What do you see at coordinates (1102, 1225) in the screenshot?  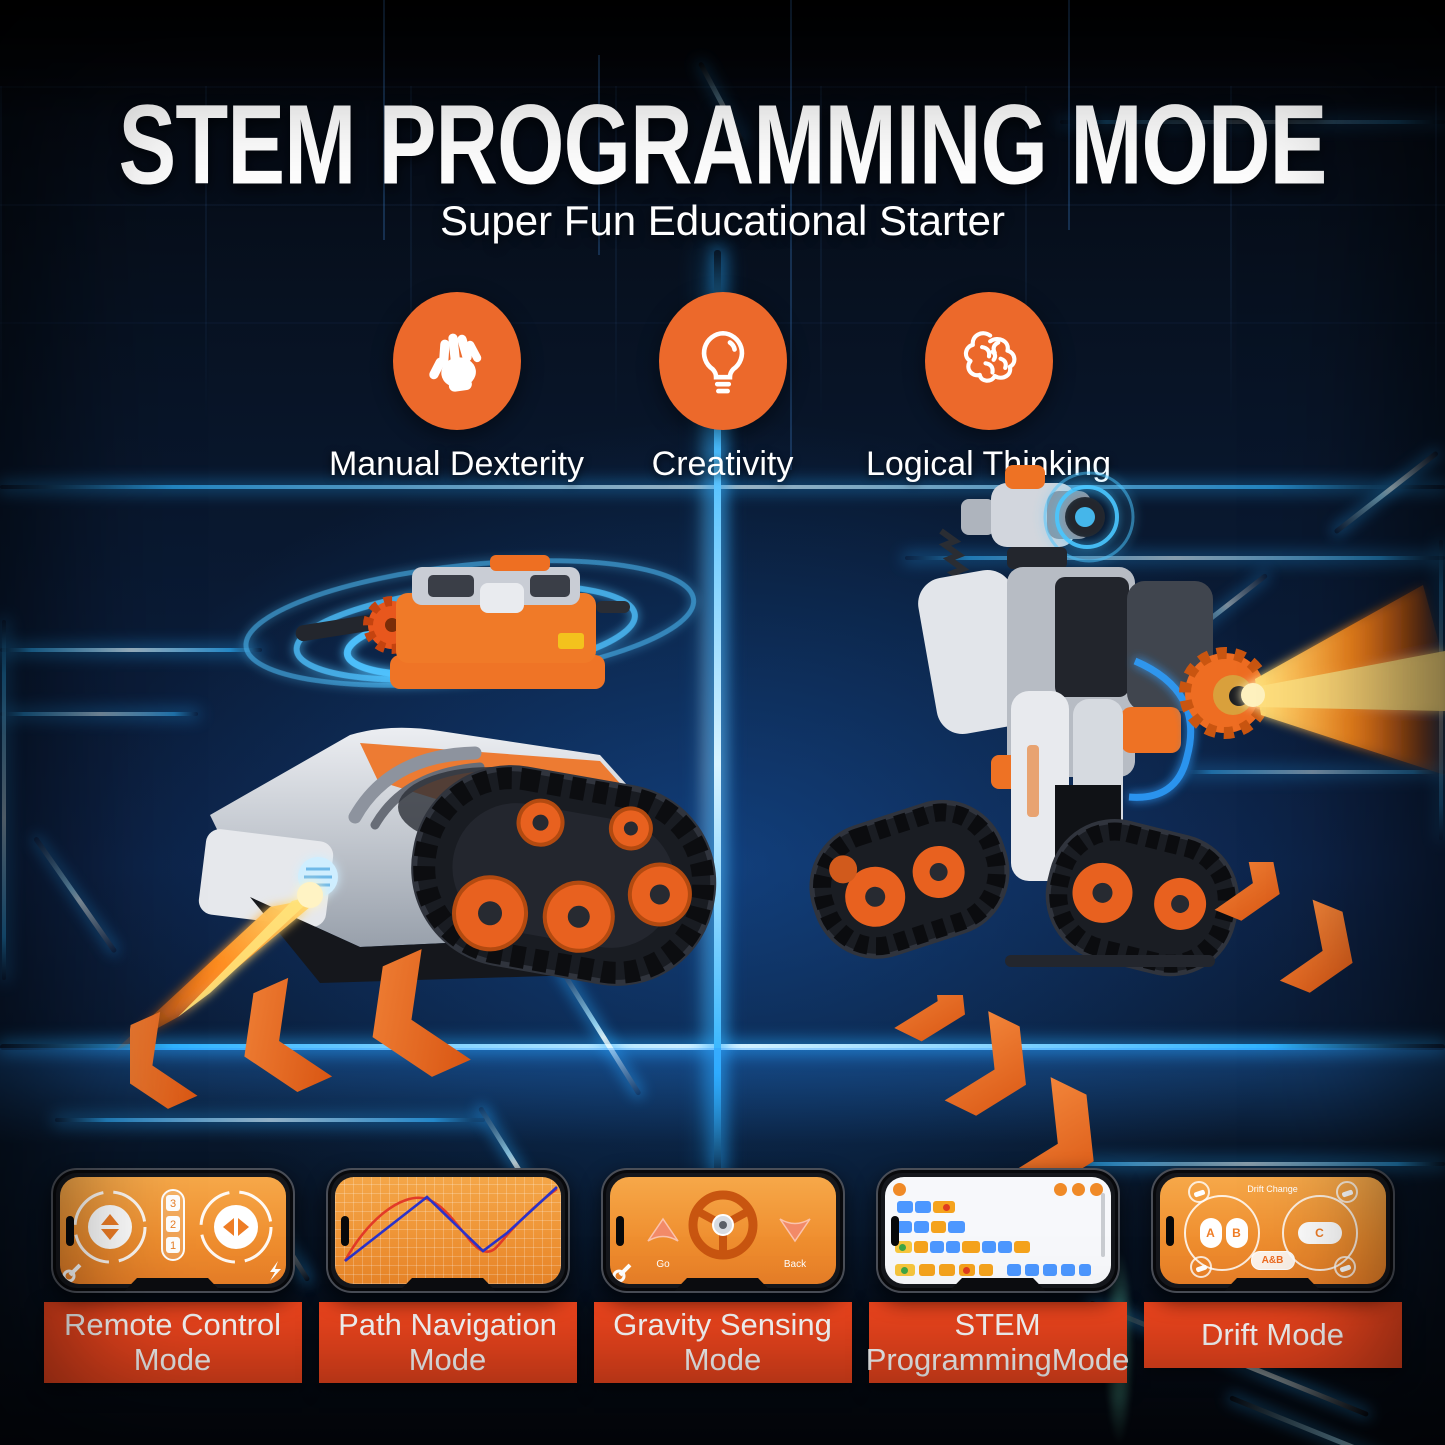 I see `scrollbar` at bounding box center [1102, 1225].